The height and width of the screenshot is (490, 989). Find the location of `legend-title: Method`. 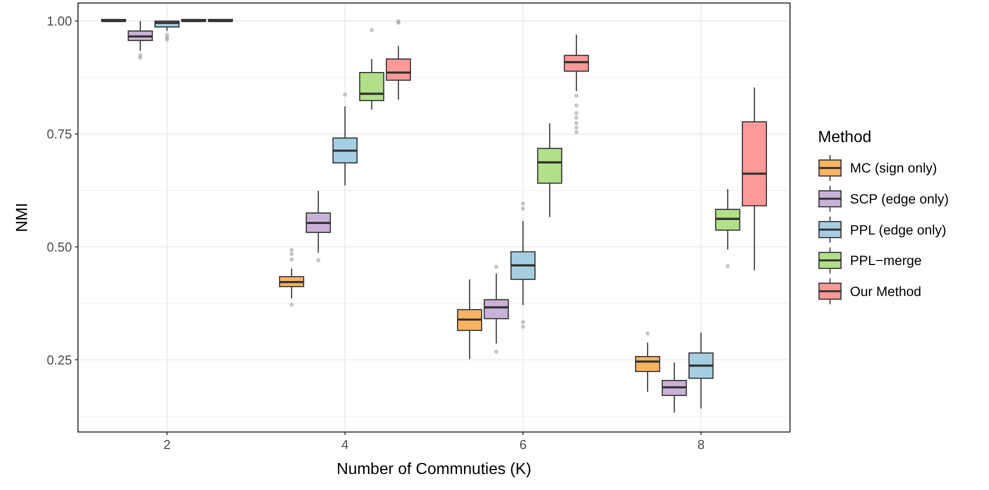

legend-title: Method is located at coordinates (845, 137).